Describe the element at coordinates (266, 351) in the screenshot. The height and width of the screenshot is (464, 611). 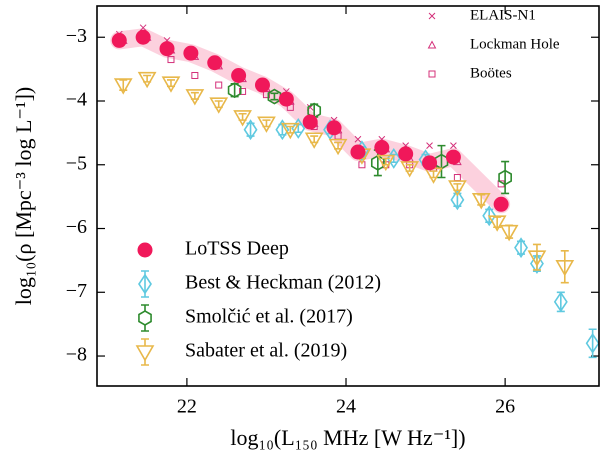
I see `legend-label: Sabater et al. (2019)` at that location.